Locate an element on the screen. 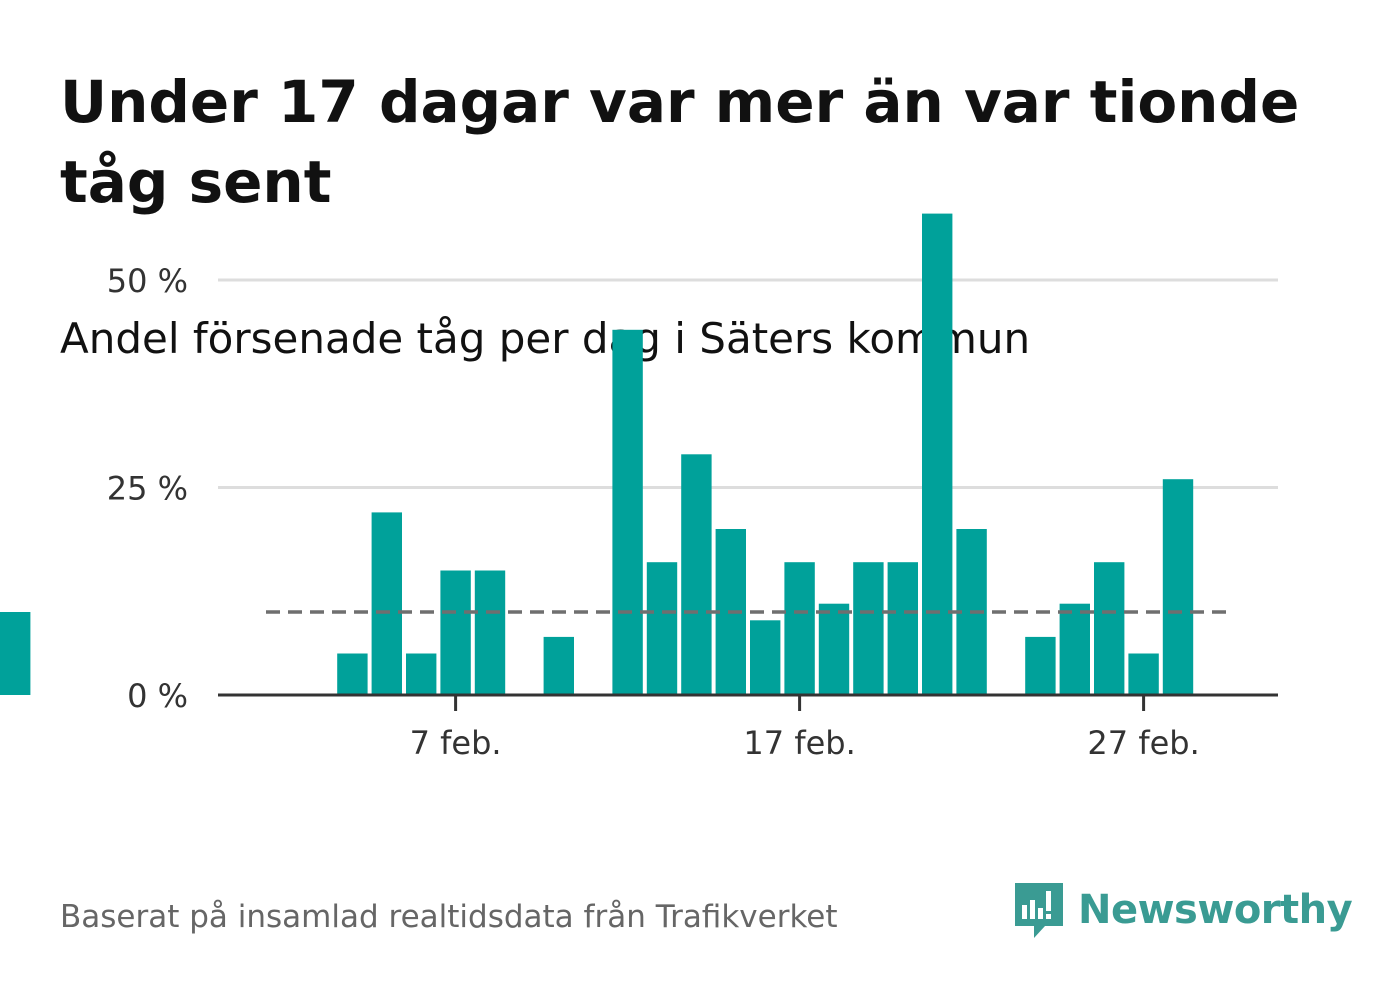  y-tick-label: 0 % is located at coordinates (157, 696).